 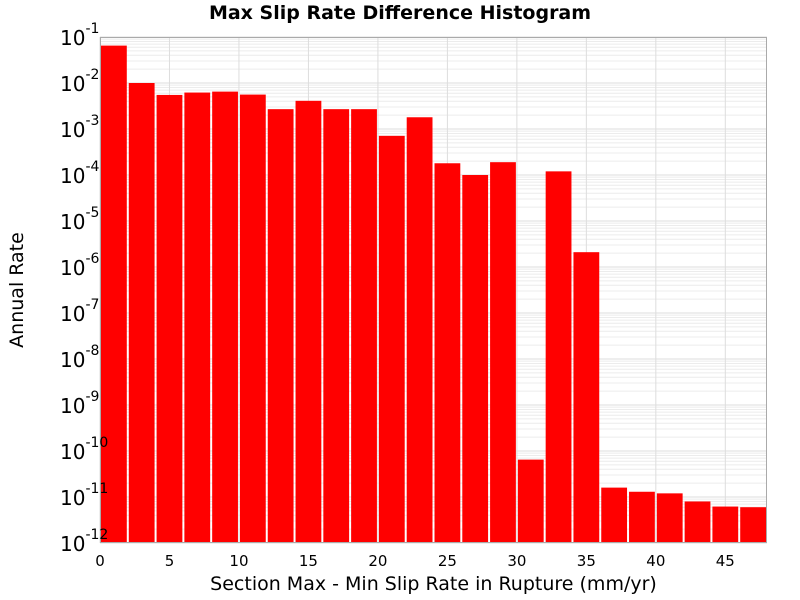 What do you see at coordinates (415, 561) in the screenshot?
I see `x-axis-ticks: 0 5 10 15 20 25 30 35 40 45` at bounding box center [415, 561].